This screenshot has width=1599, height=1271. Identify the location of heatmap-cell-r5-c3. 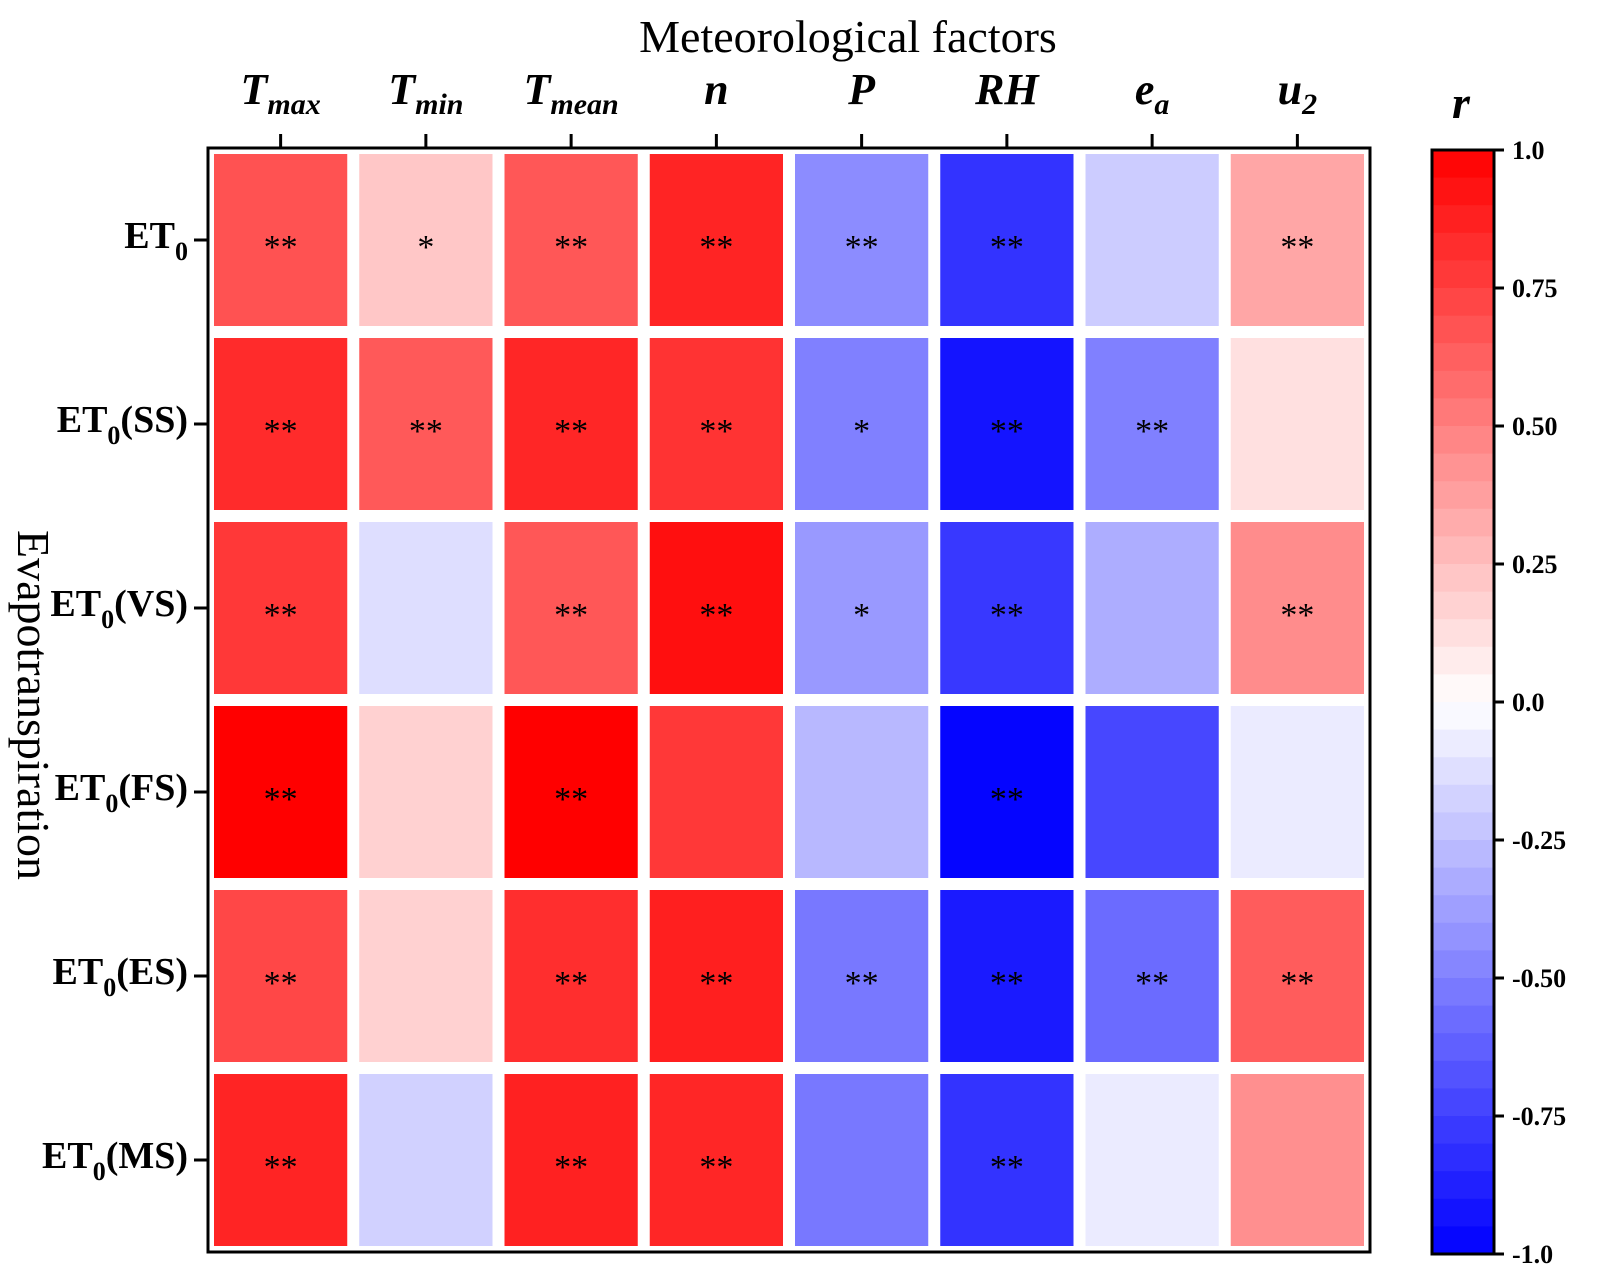
(716, 1160).